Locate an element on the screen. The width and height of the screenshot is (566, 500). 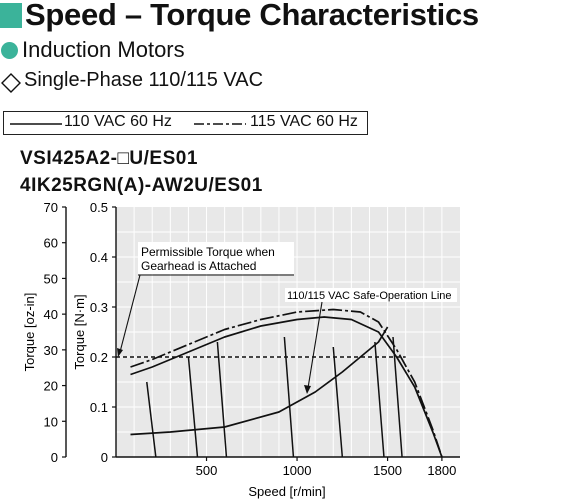
annotation-safe-text: 110/115 VAC Safe-Operation Line is located at coordinates (369, 296).